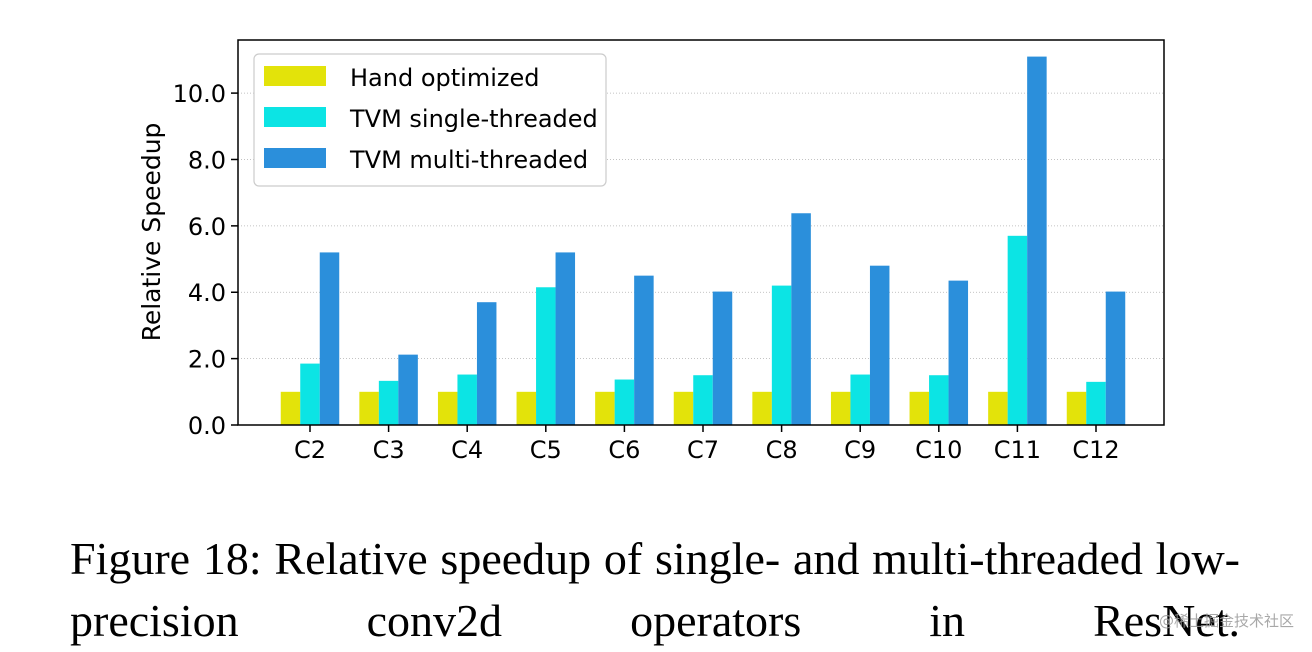 The image size is (1312, 652). What do you see at coordinates (526, 408) in the screenshot?
I see `bar-hand-optimized-c5` at bounding box center [526, 408].